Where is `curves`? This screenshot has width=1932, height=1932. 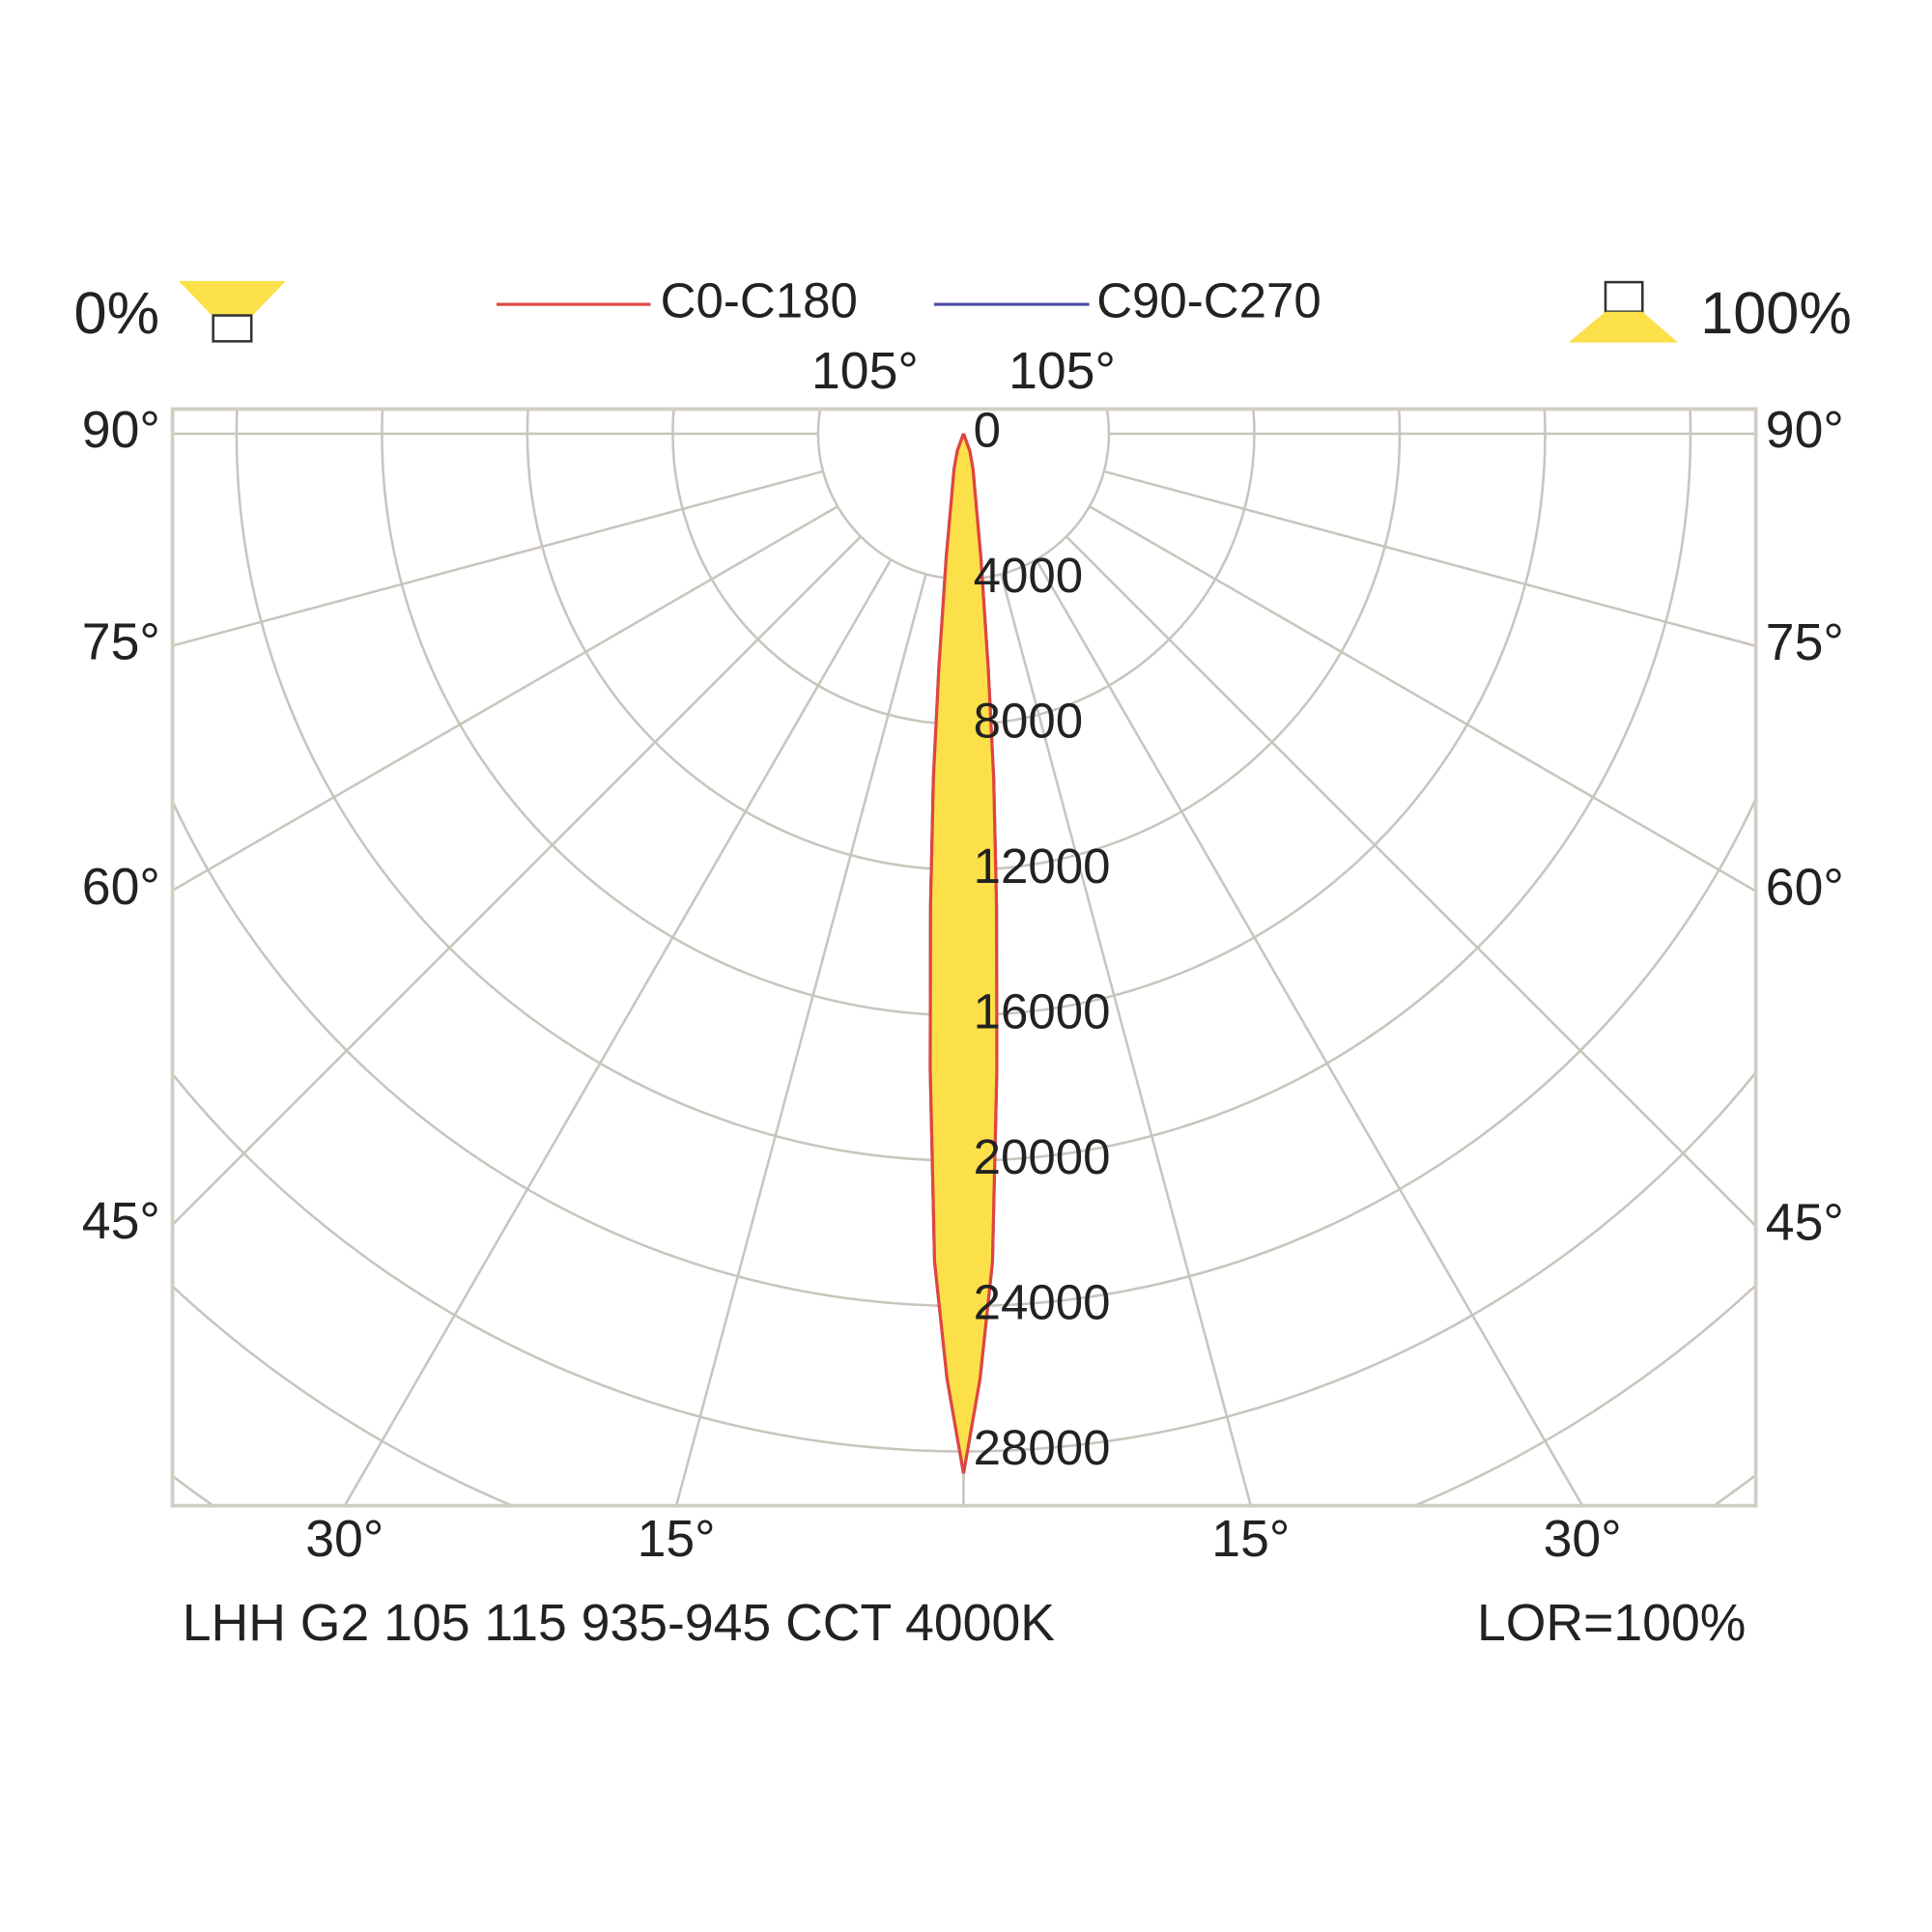 curves is located at coordinates (963, 953).